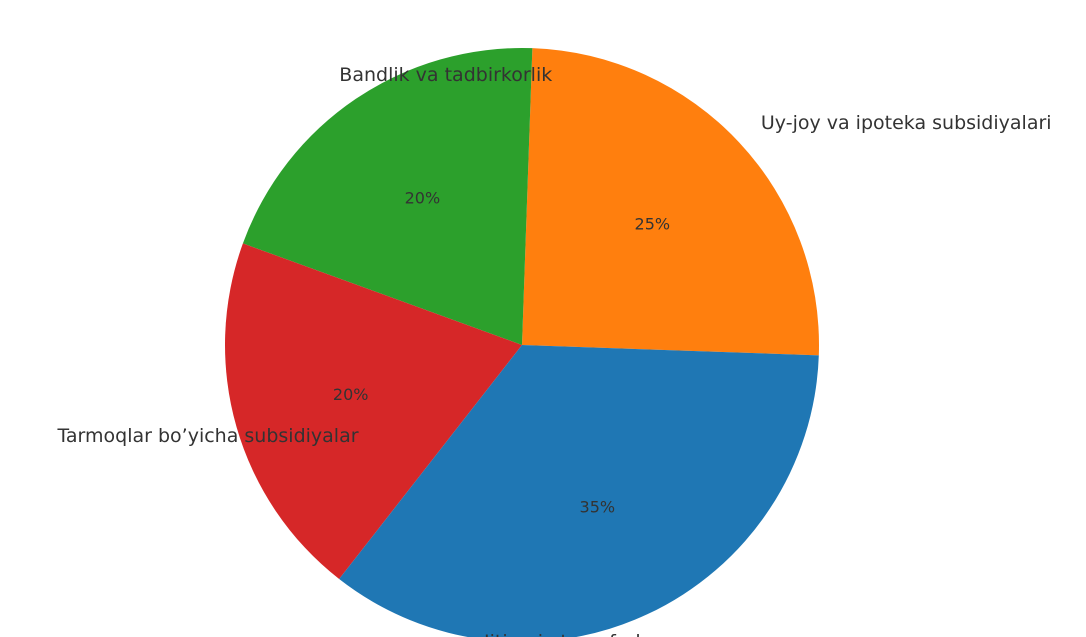  What do you see at coordinates (671, 202) in the screenshot?
I see `pie-slice-uy-joy-va-ipoteka-subsidiyalari` at bounding box center [671, 202].